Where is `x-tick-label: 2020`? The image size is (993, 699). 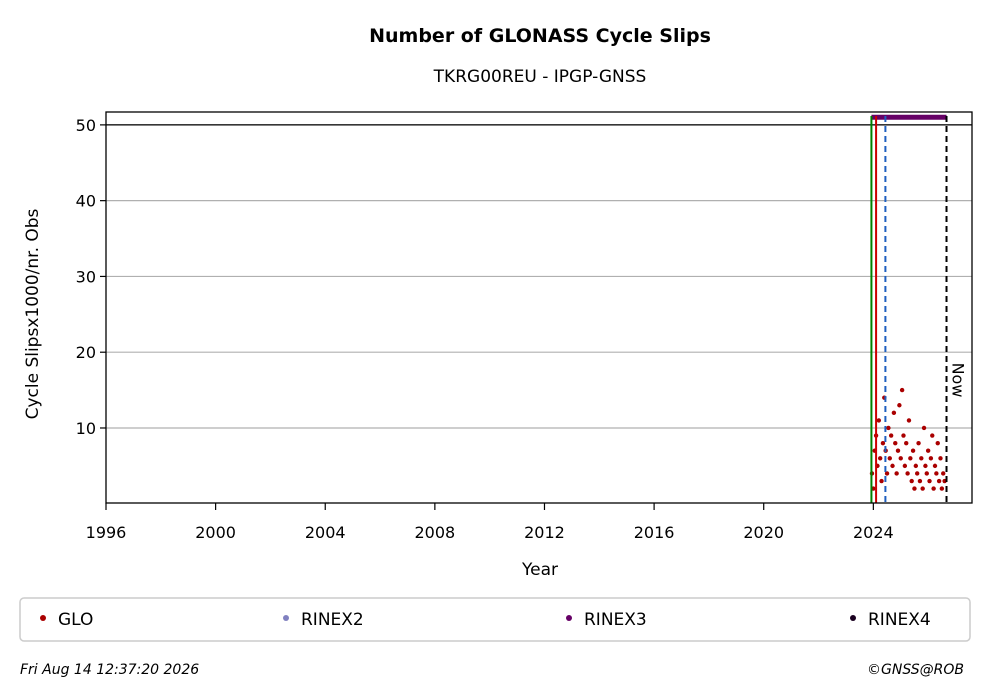
x-tick-label: 2020 is located at coordinates (763, 532).